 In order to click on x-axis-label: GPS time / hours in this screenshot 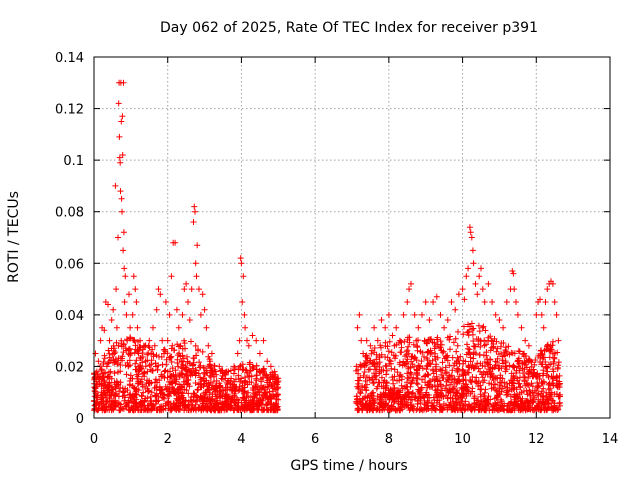, I will do `click(348, 466)`.